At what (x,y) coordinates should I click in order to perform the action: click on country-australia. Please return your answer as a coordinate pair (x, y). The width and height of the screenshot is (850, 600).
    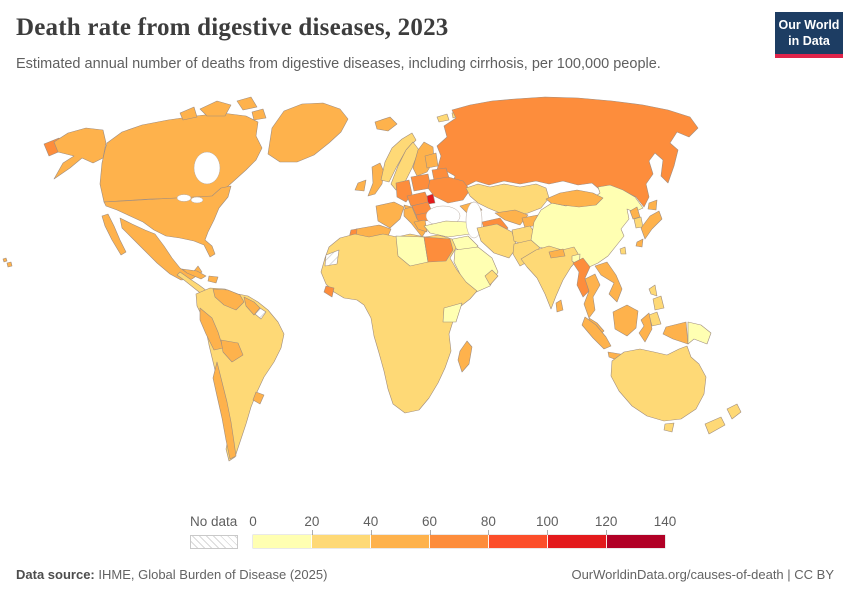
    Looking at the image, I should click on (658, 383).